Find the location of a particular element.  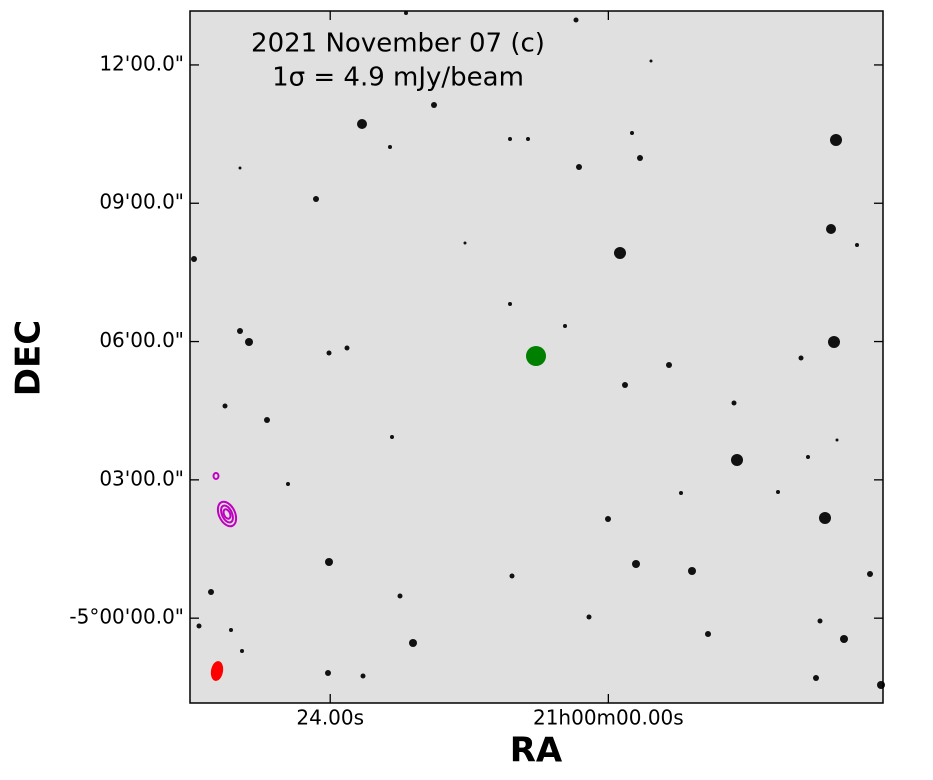

radio-contours is located at coordinates (225, 500).